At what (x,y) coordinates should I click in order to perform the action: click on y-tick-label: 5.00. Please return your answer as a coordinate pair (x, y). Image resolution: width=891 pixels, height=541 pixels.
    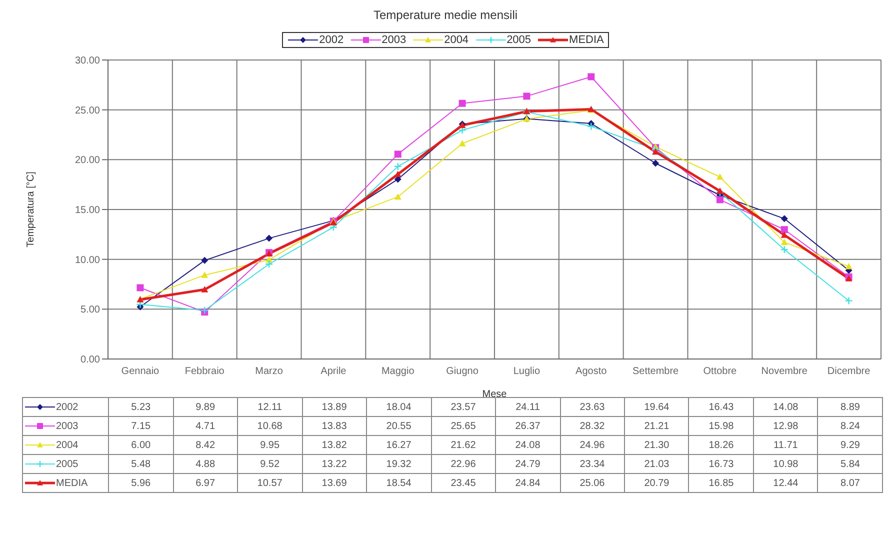
    Looking at the image, I should click on (90, 310).